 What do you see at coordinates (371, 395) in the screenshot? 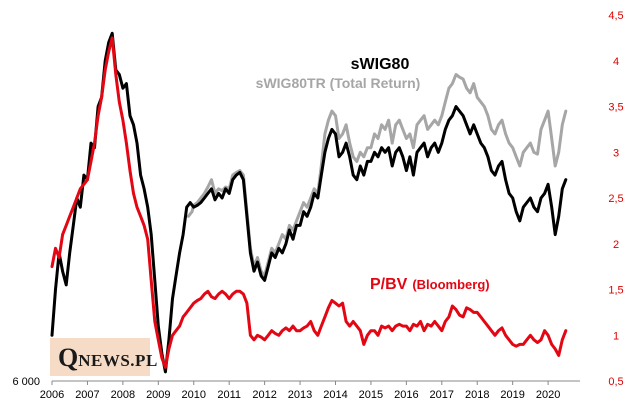
I see `x-tick-label: 2015` at bounding box center [371, 395].